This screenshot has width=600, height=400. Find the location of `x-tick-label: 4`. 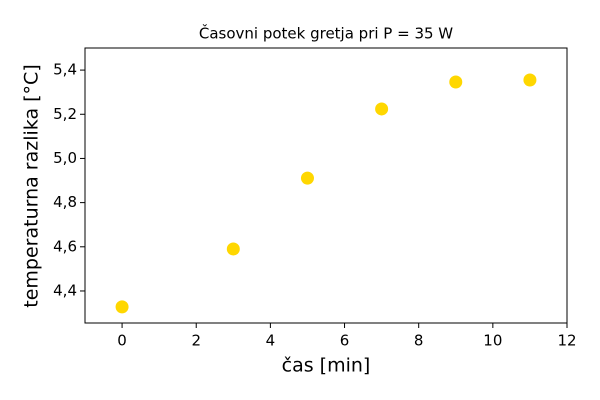

x-tick-label: 4 is located at coordinates (271, 341).